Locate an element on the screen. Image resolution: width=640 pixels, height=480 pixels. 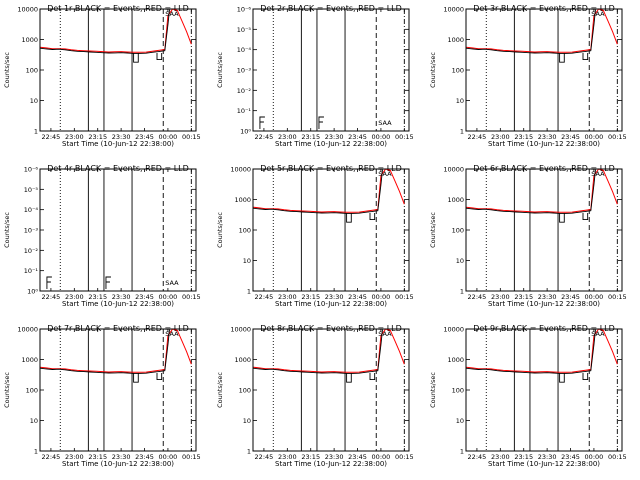
y-tick-label: 10⁻⁵ is located at coordinates (244, 30).